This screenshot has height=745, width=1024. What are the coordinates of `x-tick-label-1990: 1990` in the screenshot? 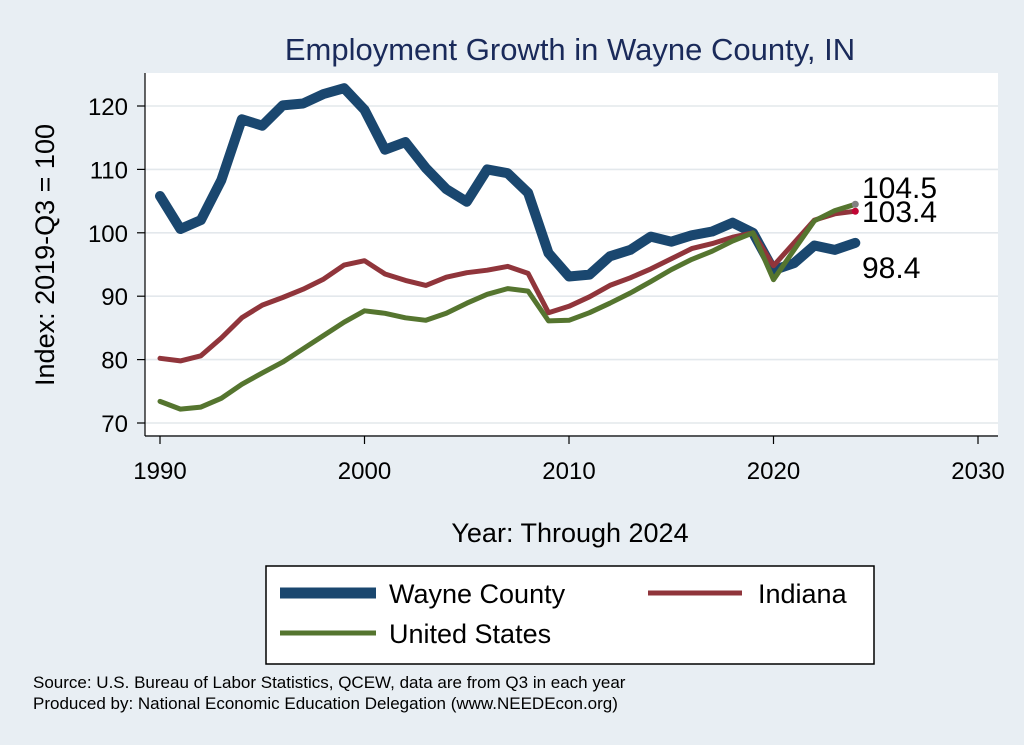 It's located at (159, 471).